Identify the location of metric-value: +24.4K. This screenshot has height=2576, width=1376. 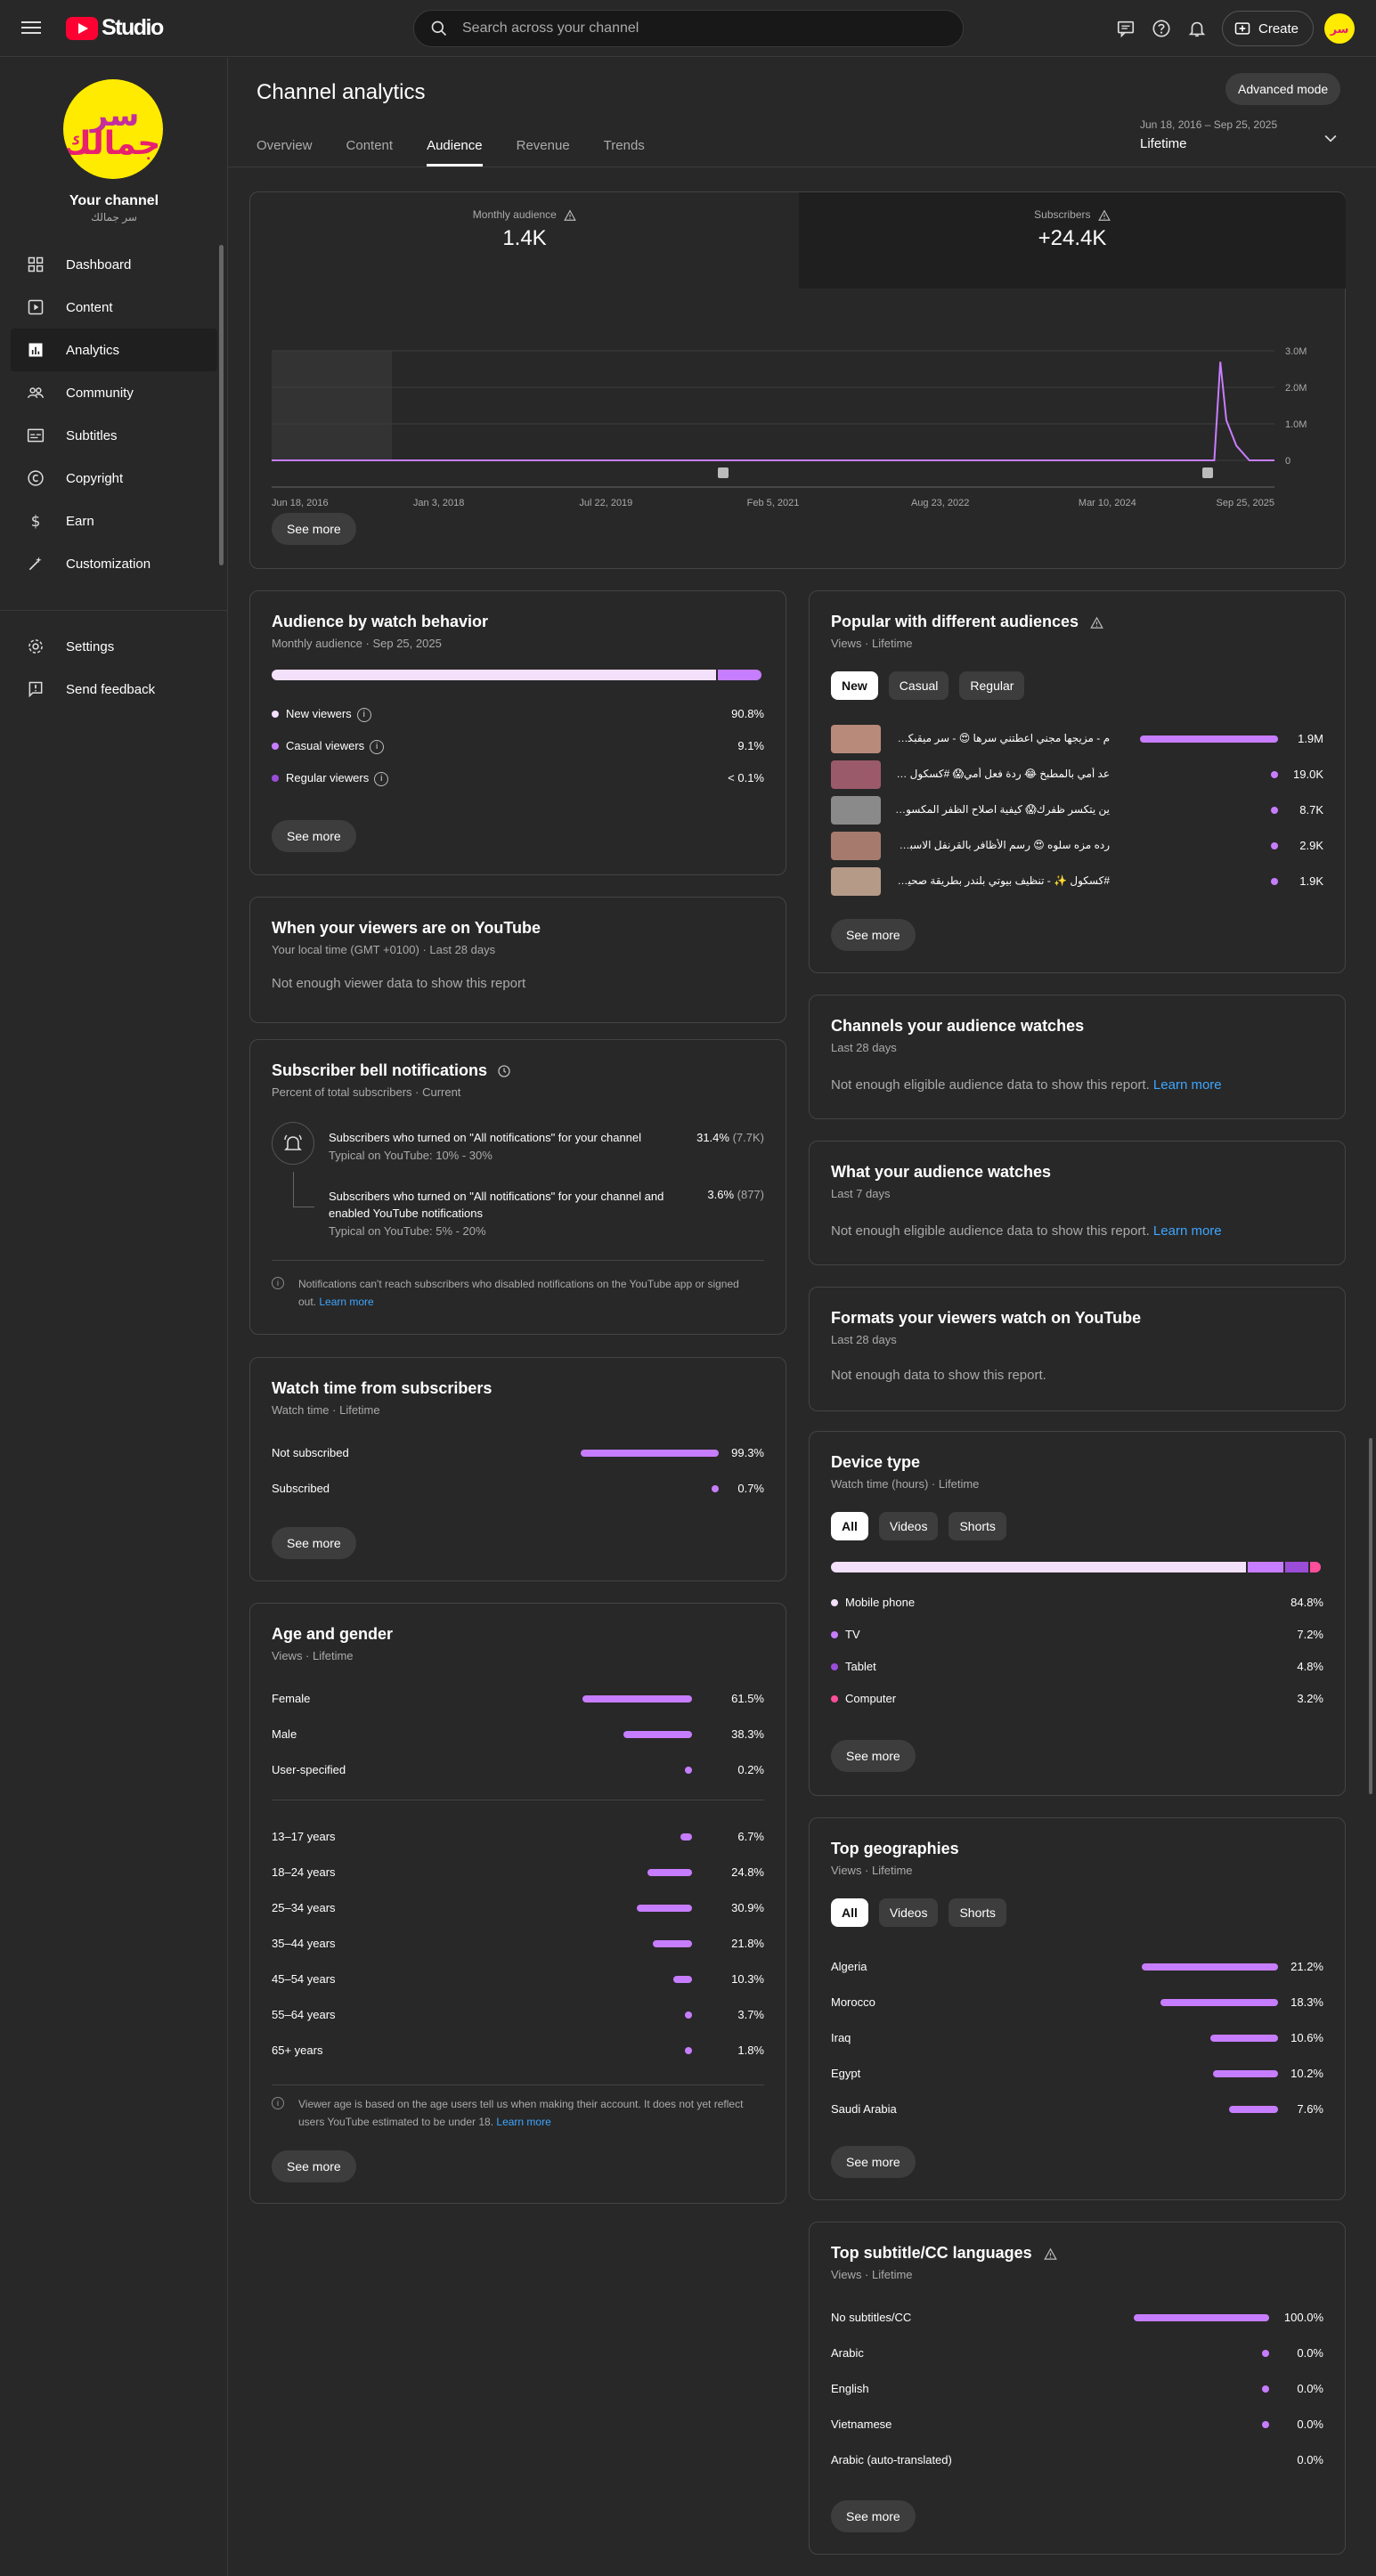
(1072, 238).